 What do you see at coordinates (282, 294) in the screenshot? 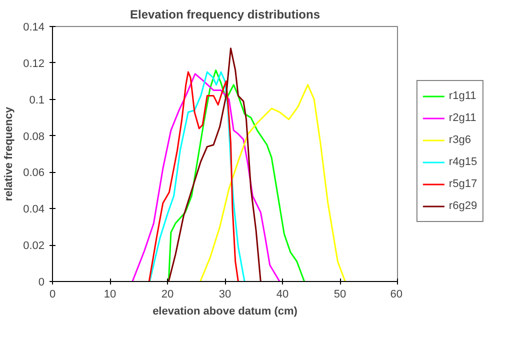
I see `x-tick-label: 40` at bounding box center [282, 294].